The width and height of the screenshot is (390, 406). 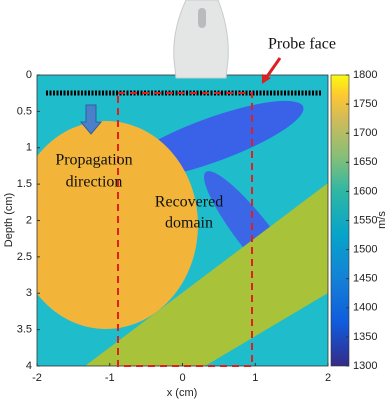 I want to click on annotation: Recovered, so click(x=189, y=202).